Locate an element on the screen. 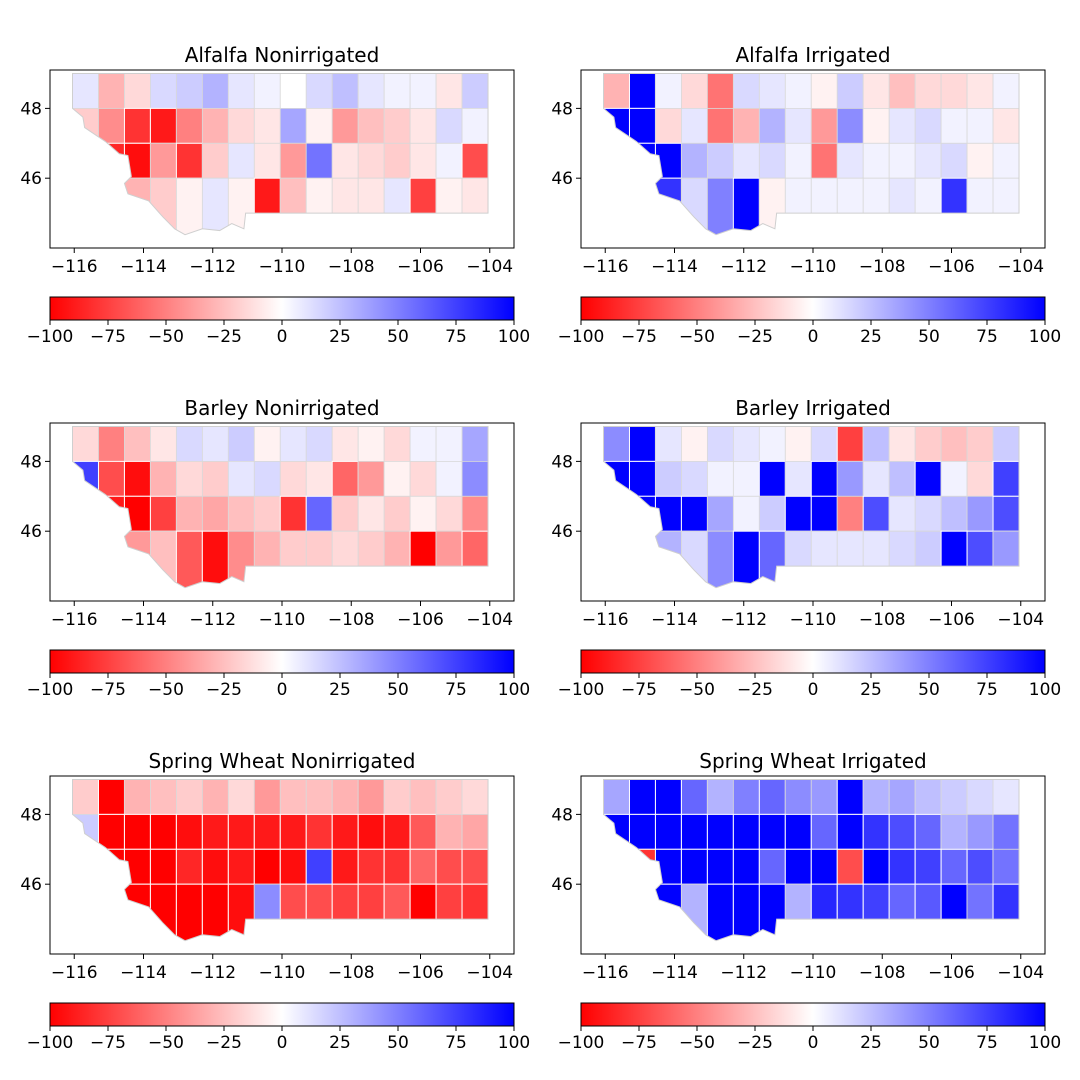 The height and width of the screenshot is (1080, 1080). colorbar-tick-label: −75 is located at coordinates (108, 337).